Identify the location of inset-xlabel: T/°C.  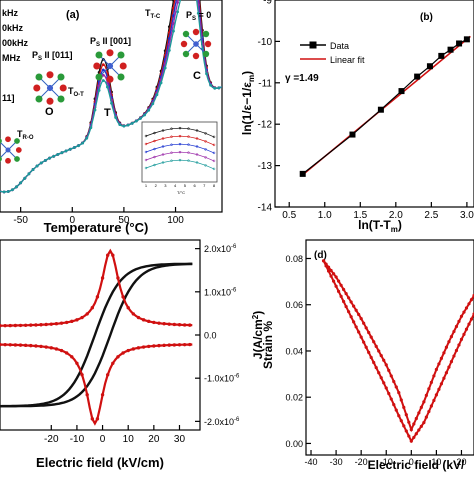
(181, 192).